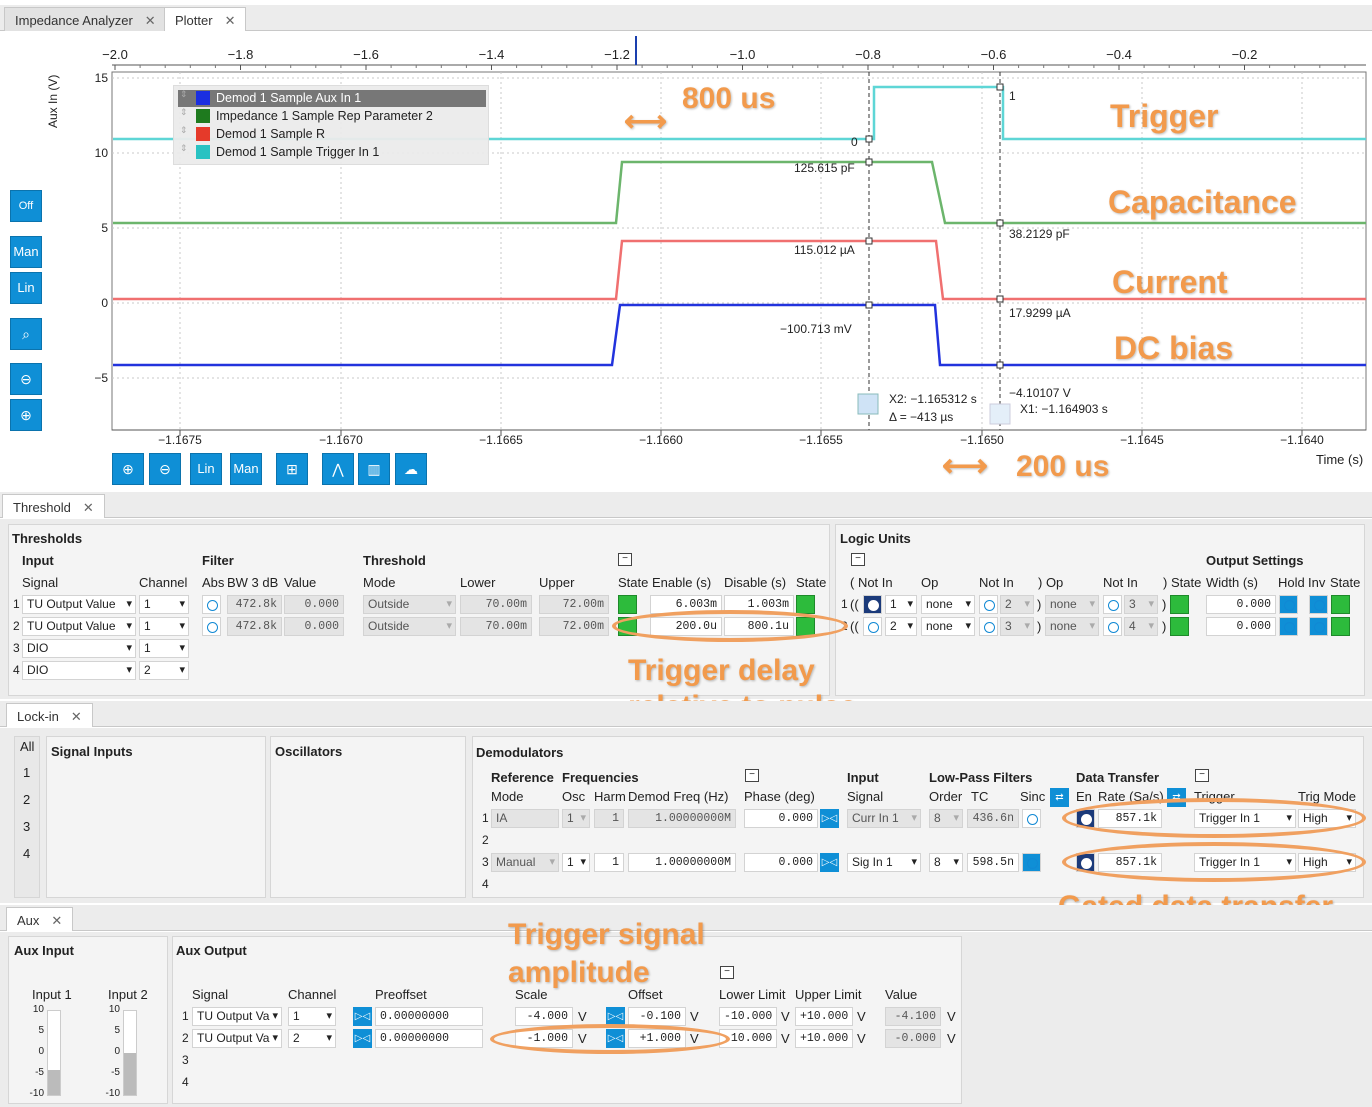  What do you see at coordinates (205, 19) in the screenshot?
I see `tab-plotter: Plotter ✕` at bounding box center [205, 19].